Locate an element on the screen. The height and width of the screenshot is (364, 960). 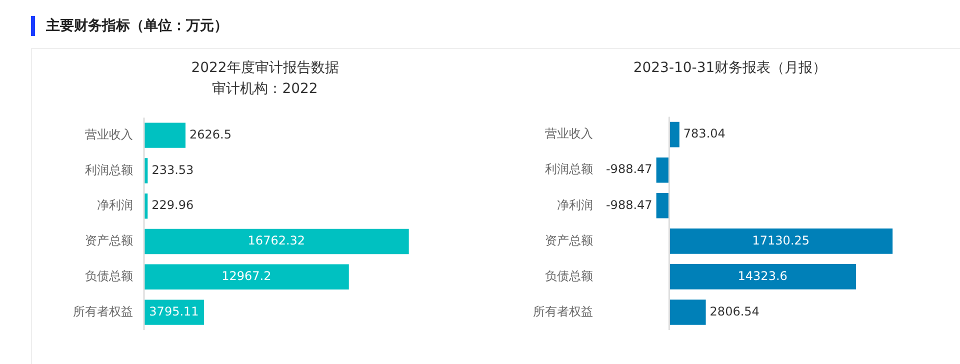
data-label: 229.96 is located at coordinates (173, 205).